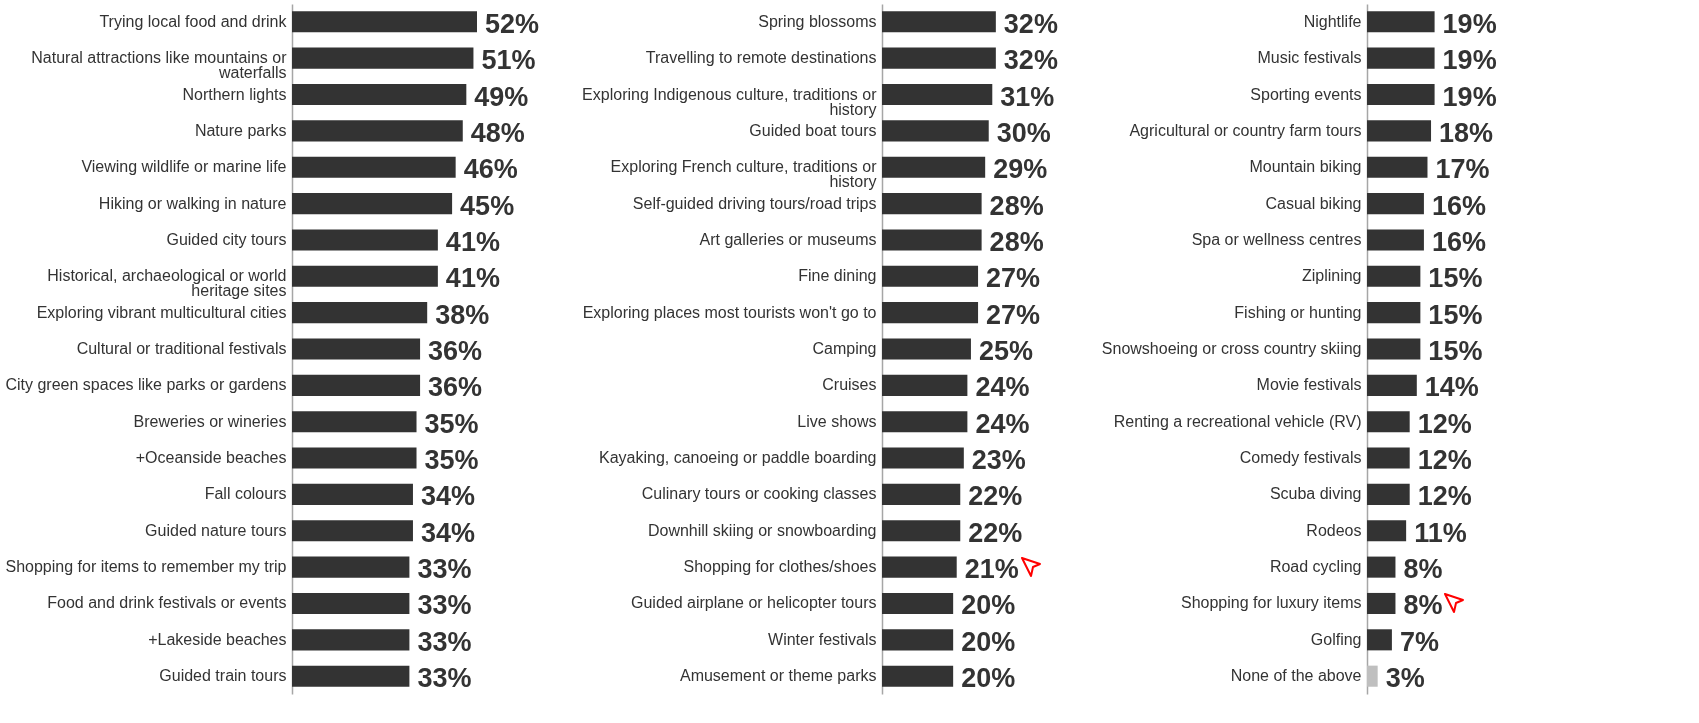 Image resolution: width=1699 pixels, height=723 pixels. What do you see at coordinates (729, 312) in the screenshot?
I see `y-tick-label: Exploring places most tourists won't go to` at bounding box center [729, 312].